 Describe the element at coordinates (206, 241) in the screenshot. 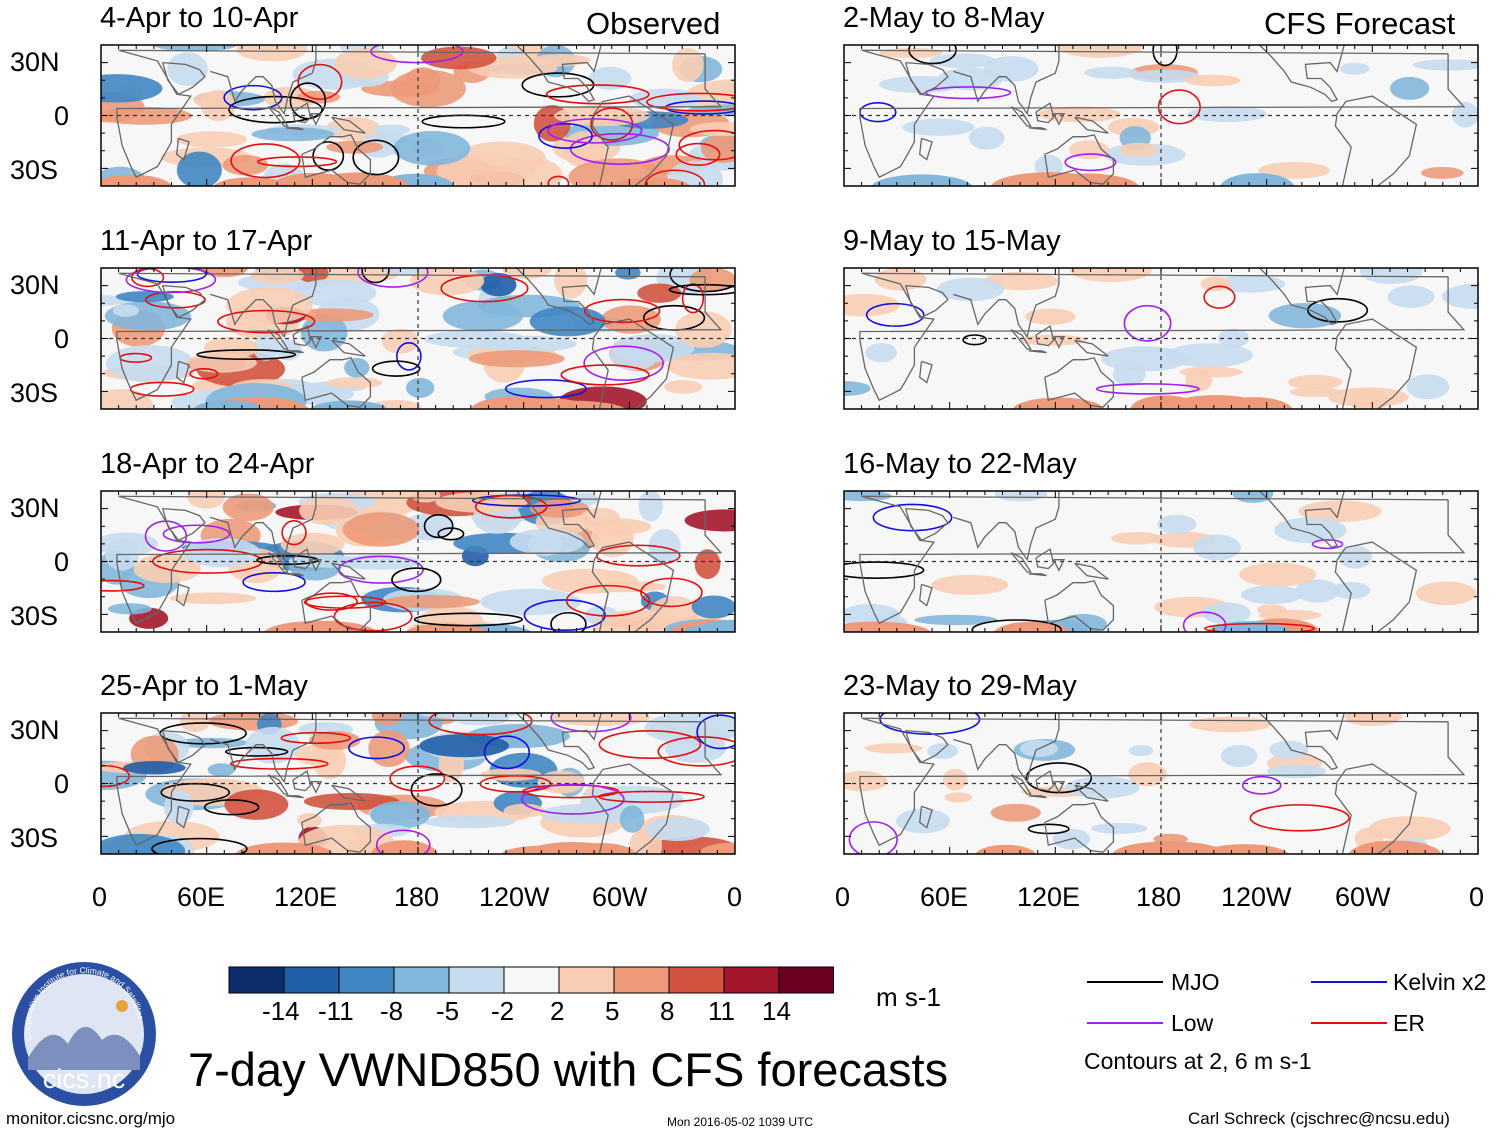

I see `panel-title-obs-2: 11-Apr to 17-Apr` at that location.